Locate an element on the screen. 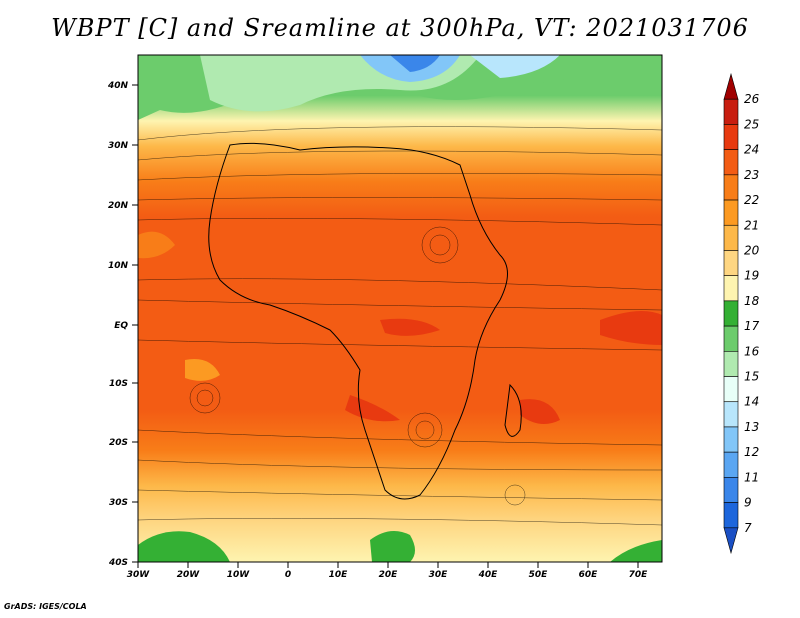  lon-tick-20e: 20E is located at coordinates (389, 571).